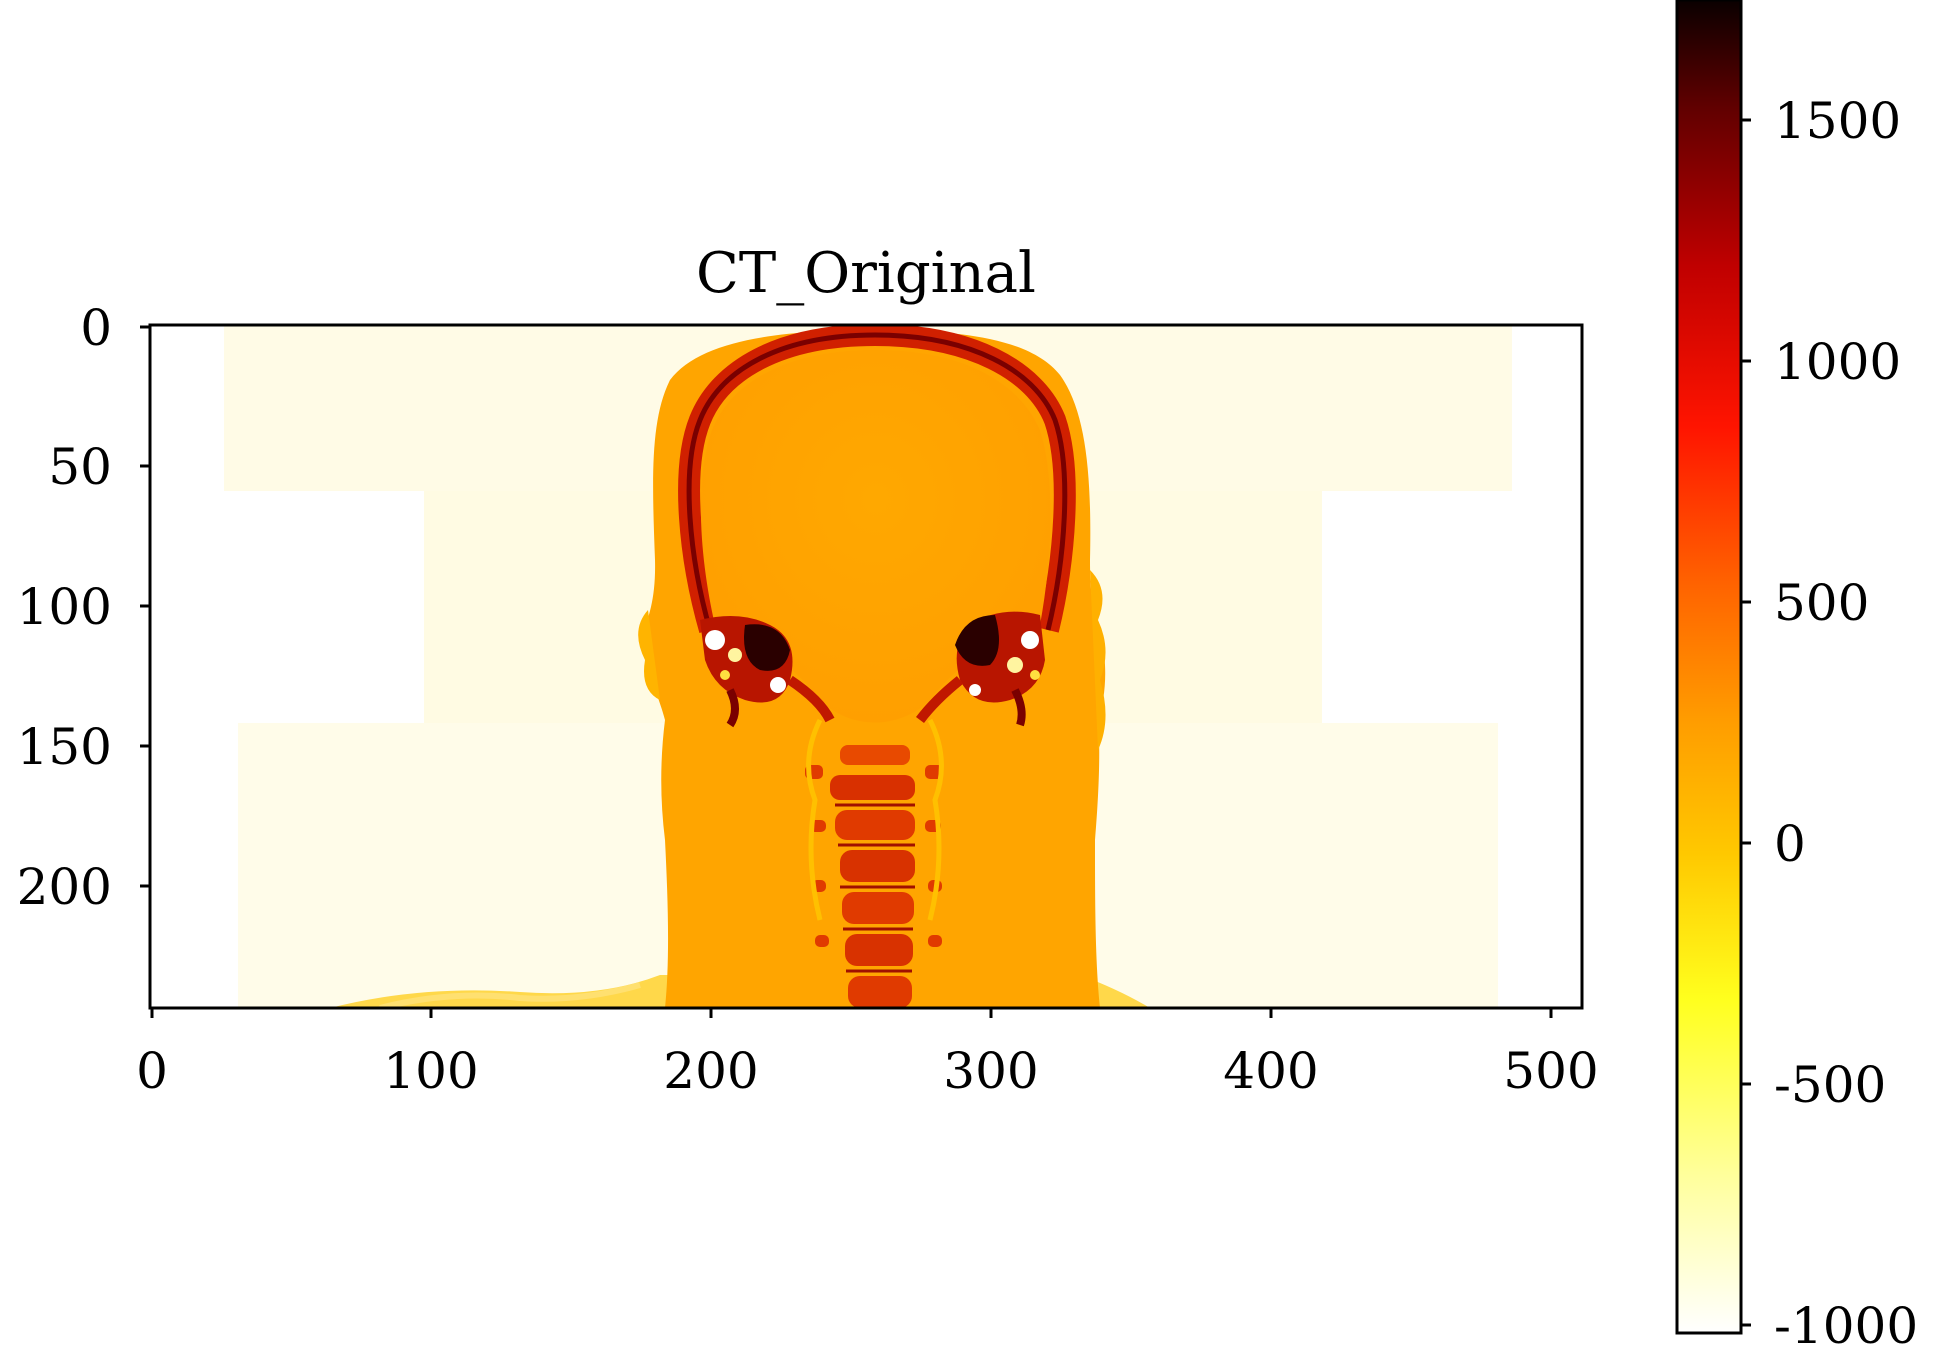 The image size is (1943, 1360). What do you see at coordinates (1796, 677) in the screenshot?
I see `colorbar: 1500 1000 500 0 -500 -1000` at bounding box center [1796, 677].